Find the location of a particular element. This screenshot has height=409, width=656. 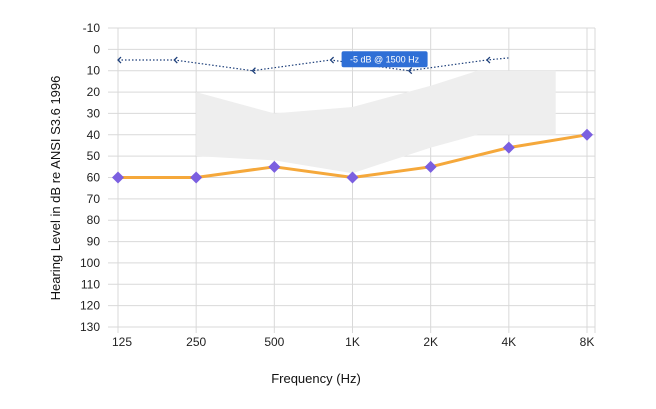

y-axis-title: Hearing Level in dB re ANSI S3.6 1996 is located at coordinates (55, 188).